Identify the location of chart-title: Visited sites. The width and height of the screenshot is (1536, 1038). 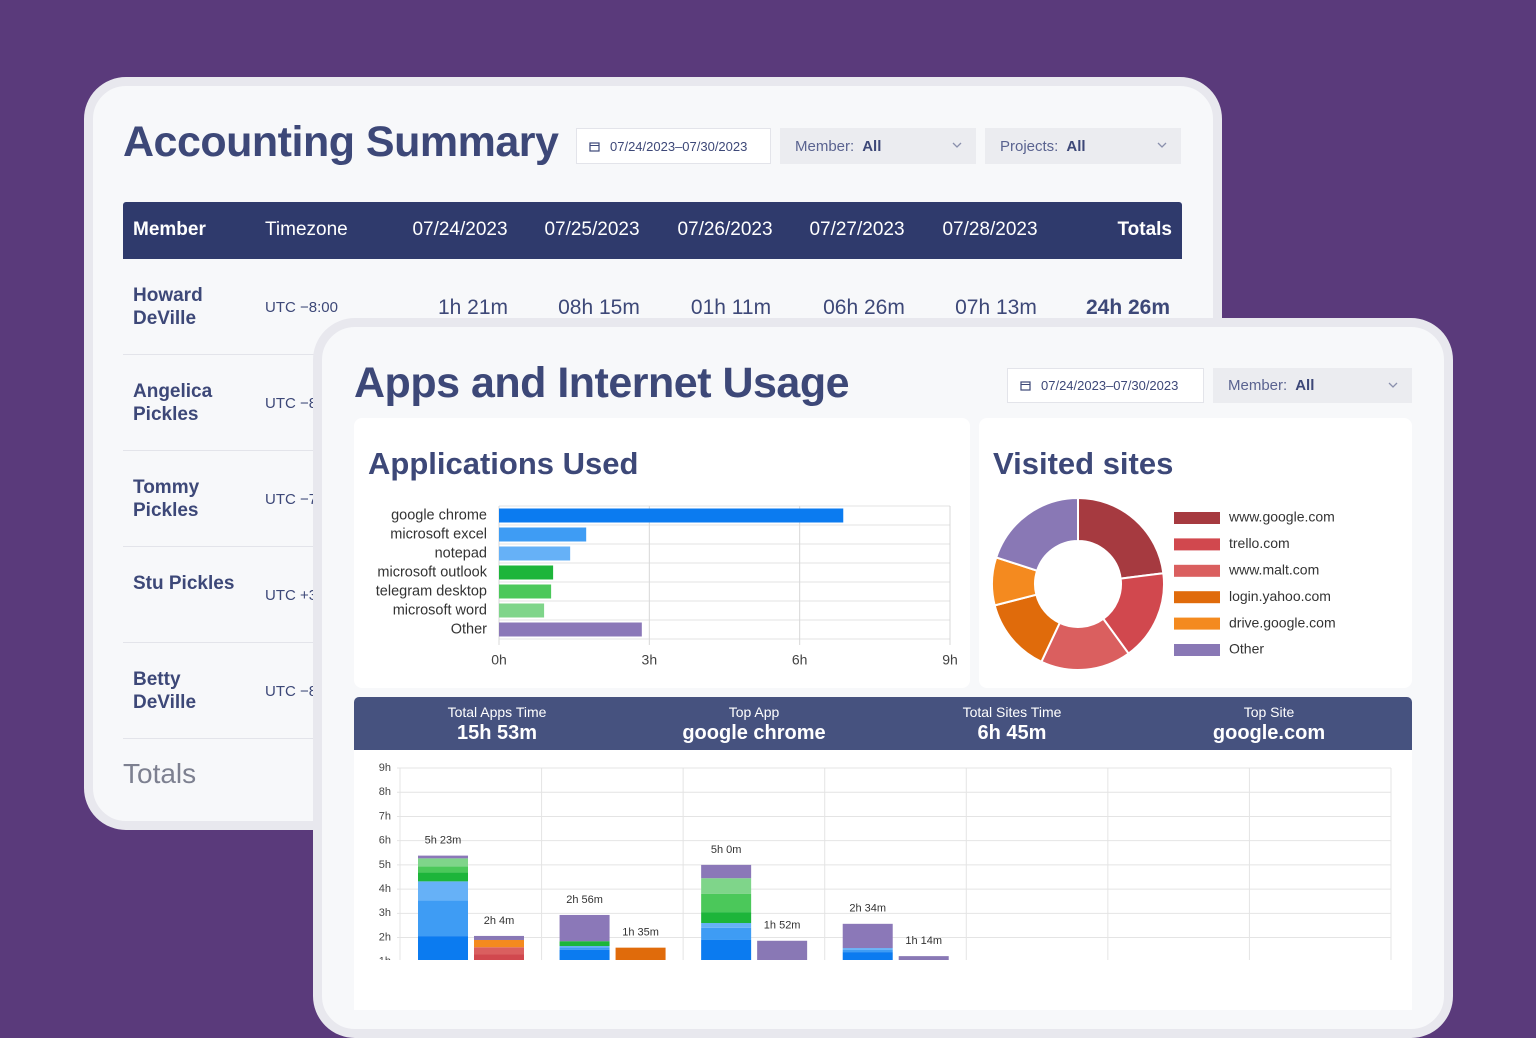
(1083, 463).